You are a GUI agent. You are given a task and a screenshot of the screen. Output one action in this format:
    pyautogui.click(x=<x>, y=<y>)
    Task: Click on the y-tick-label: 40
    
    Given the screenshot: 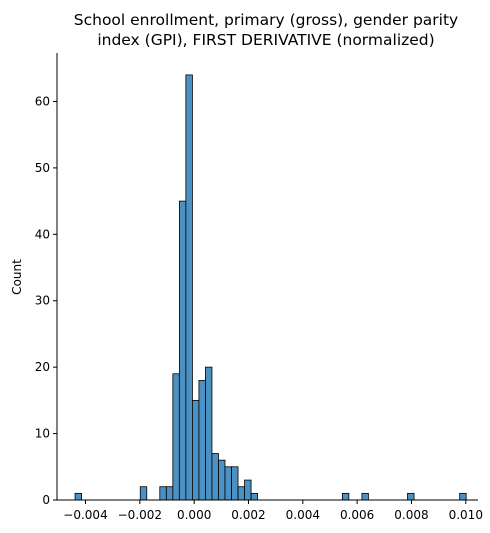 What is the action you would take?
    pyautogui.click(x=42, y=234)
    